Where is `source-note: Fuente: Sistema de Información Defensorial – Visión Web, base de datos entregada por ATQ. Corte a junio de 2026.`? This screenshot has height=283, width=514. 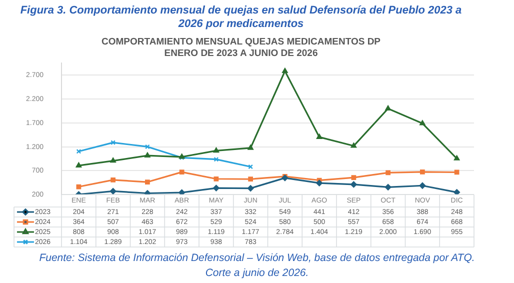
source-note: Fuente: Sistema de Información Defensorial – Visión Web, base de datos entregada por ATQ. Corte a junio de 2026. is located at coordinates (257, 265).